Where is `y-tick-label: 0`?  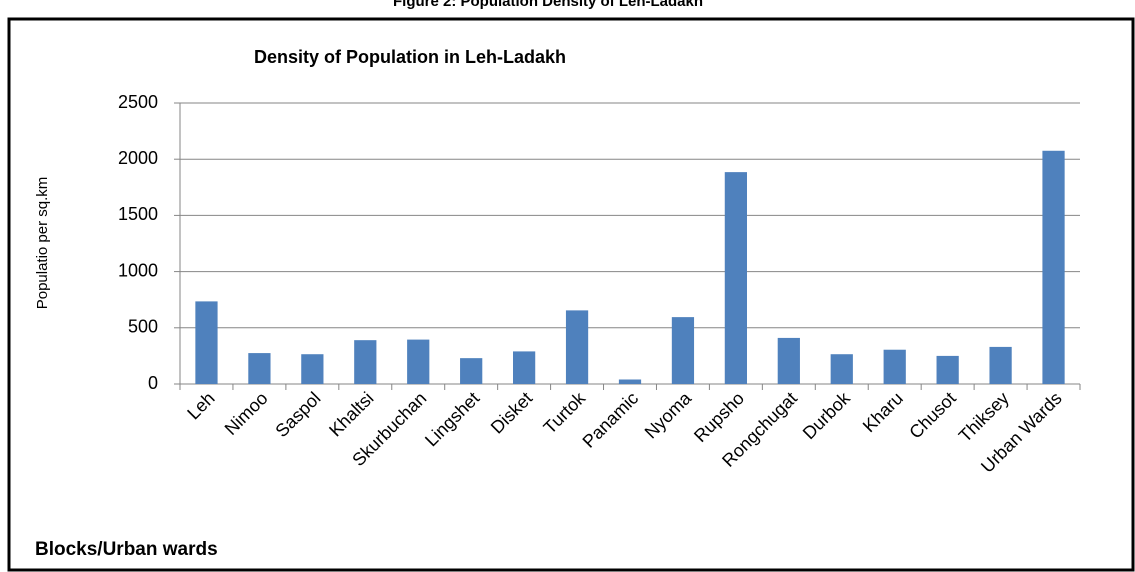
y-tick-label: 0 is located at coordinates (153, 383).